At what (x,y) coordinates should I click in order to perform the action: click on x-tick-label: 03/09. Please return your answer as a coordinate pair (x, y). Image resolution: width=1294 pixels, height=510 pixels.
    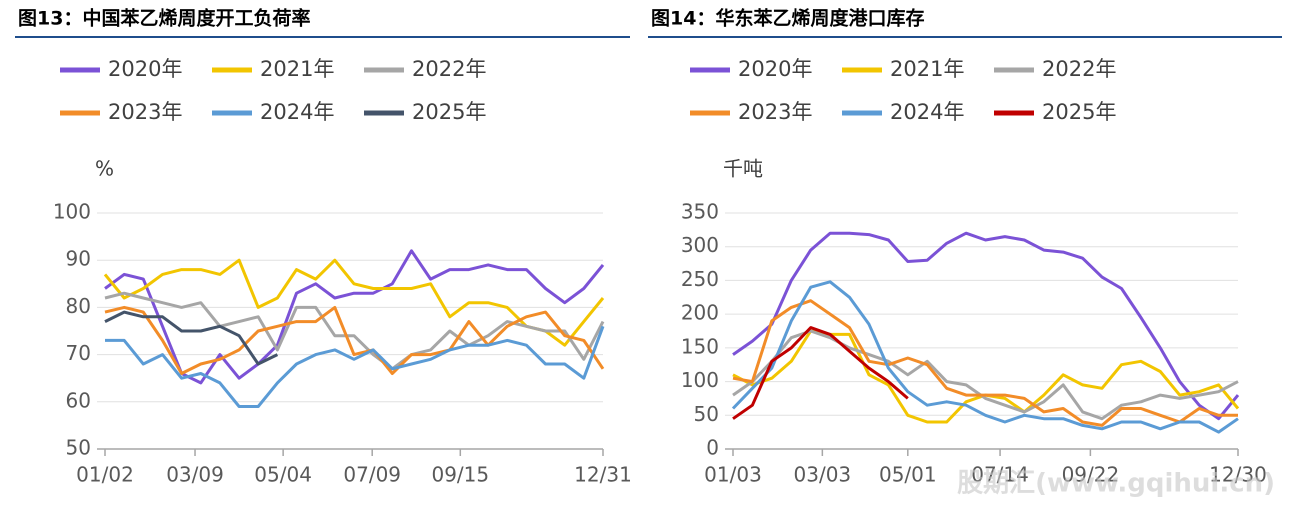
    Looking at the image, I should click on (195, 475).